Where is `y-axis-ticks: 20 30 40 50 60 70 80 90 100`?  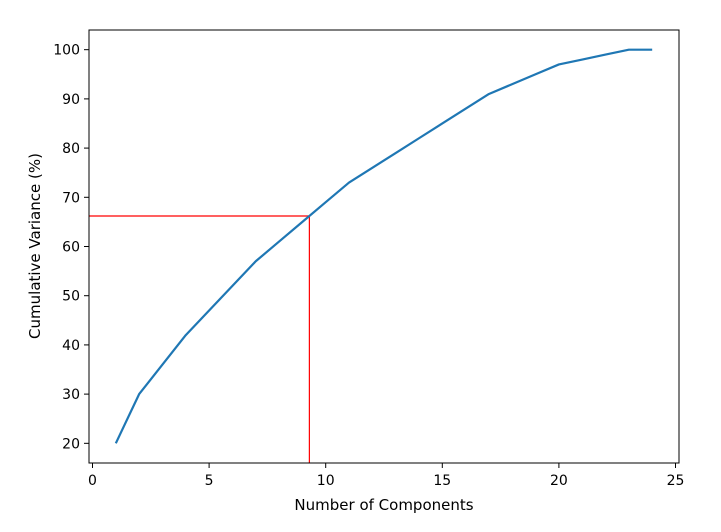
y-axis-ticks: 20 30 40 50 60 70 80 90 100 is located at coordinates (71, 247).